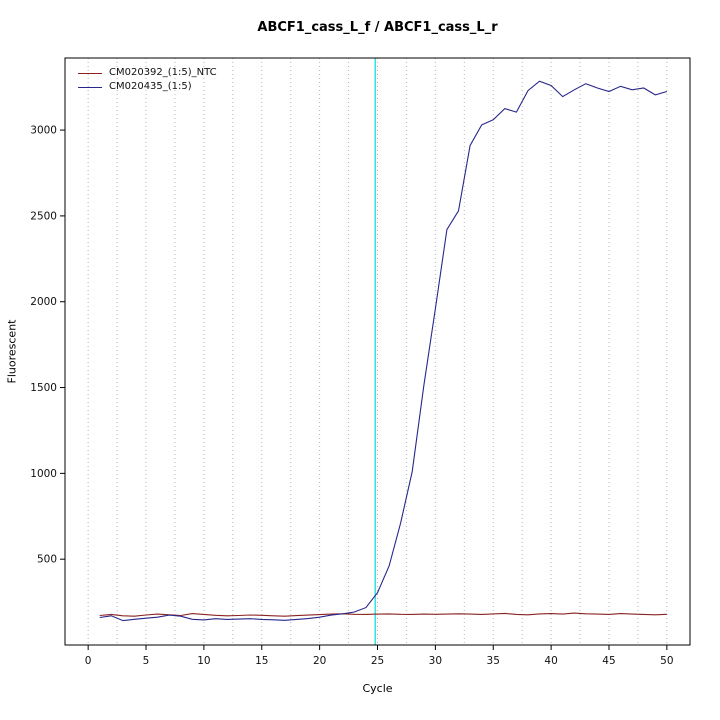  What do you see at coordinates (43, 131) in the screenshot?
I see `y-tick-label: 3000` at bounding box center [43, 131].